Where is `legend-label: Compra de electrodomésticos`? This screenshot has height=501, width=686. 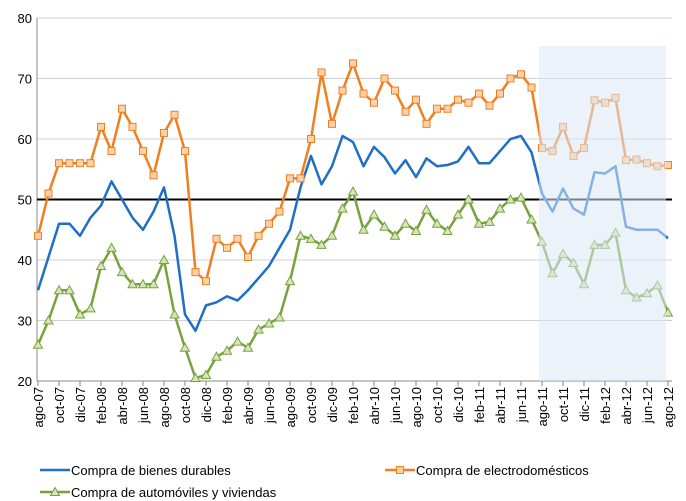 legend-label: Compra de electrodomésticos is located at coordinates (502, 470).